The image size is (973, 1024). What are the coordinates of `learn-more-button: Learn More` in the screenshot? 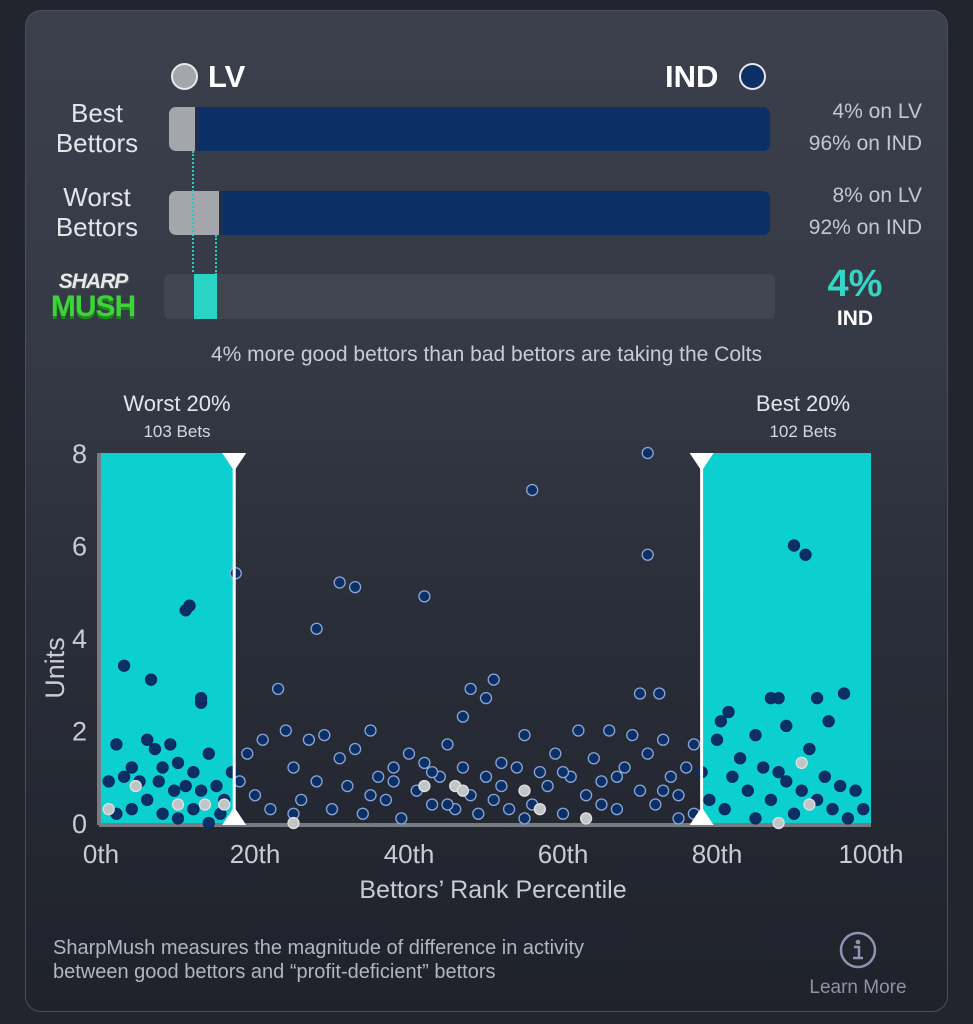 It's located at (858, 964).